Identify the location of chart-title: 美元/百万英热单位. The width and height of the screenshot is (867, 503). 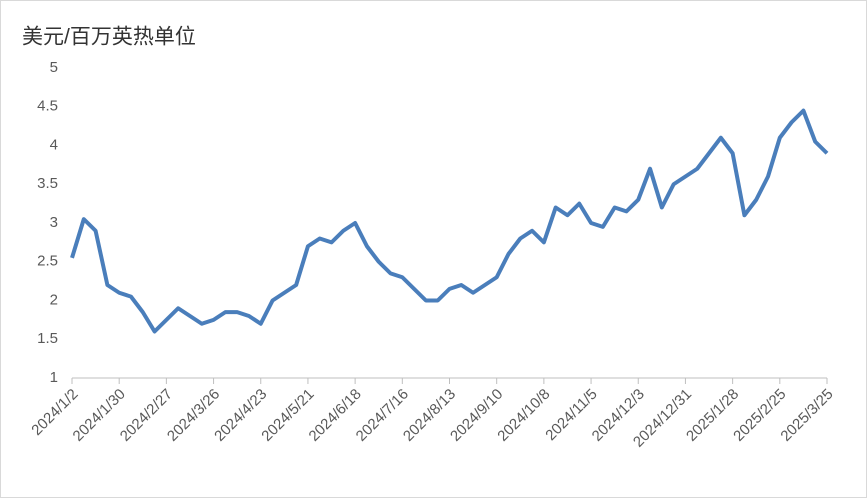
(109, 37).